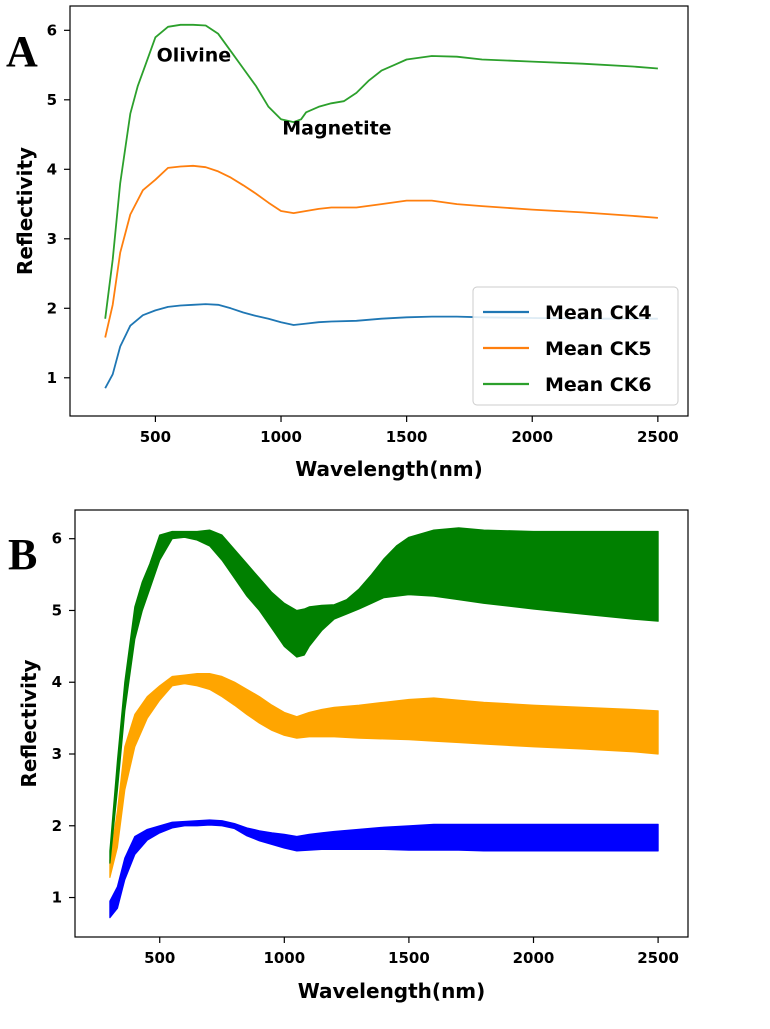 The width and height of the screenshot is (770, 1029). What do you see at coordinates (598, 313) in the screenshot?
I see `legend-label: Mean CK4` at bounding box center [598, 313].